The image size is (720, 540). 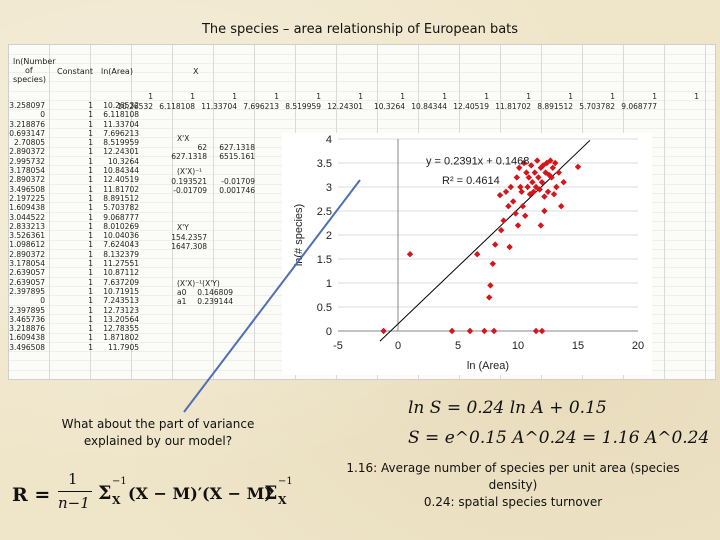 I want to click on x-tick-label: 5, so click(x=458, y=346).